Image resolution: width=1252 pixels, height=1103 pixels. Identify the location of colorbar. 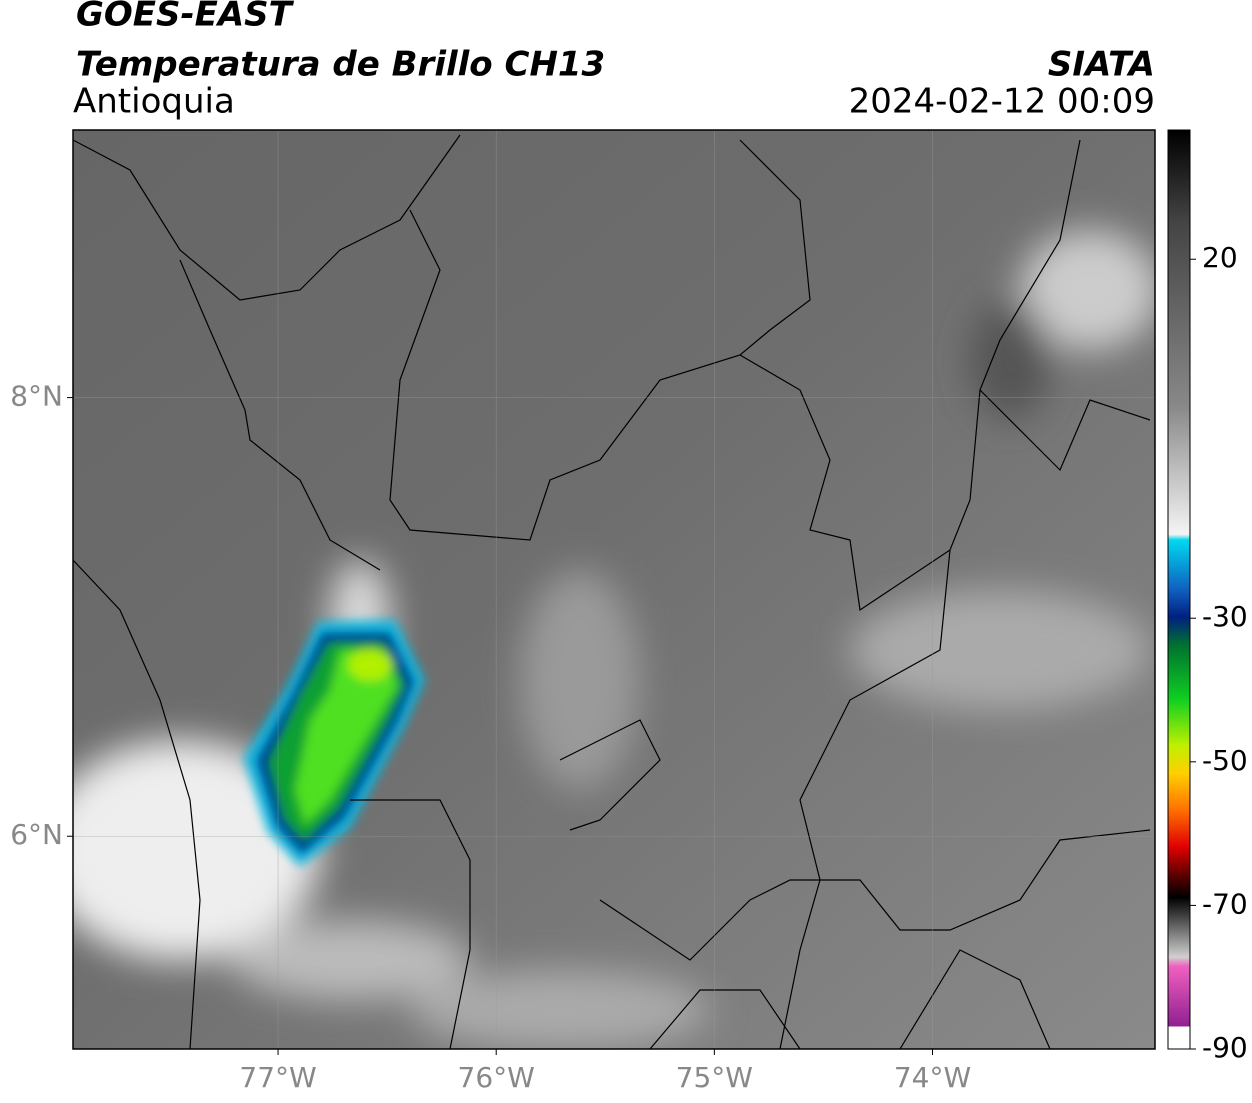
(1179, 589).